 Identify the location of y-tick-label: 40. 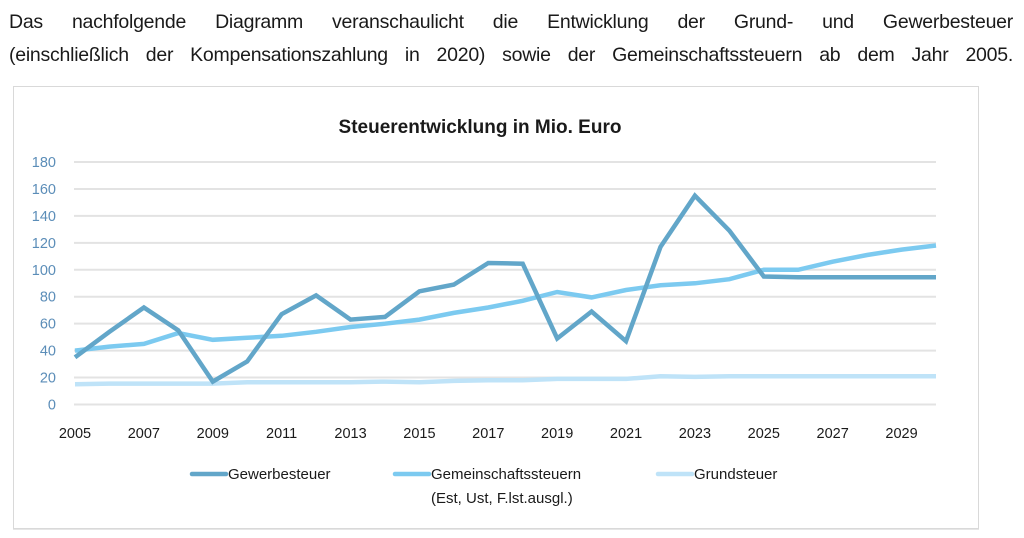
(48, 352).